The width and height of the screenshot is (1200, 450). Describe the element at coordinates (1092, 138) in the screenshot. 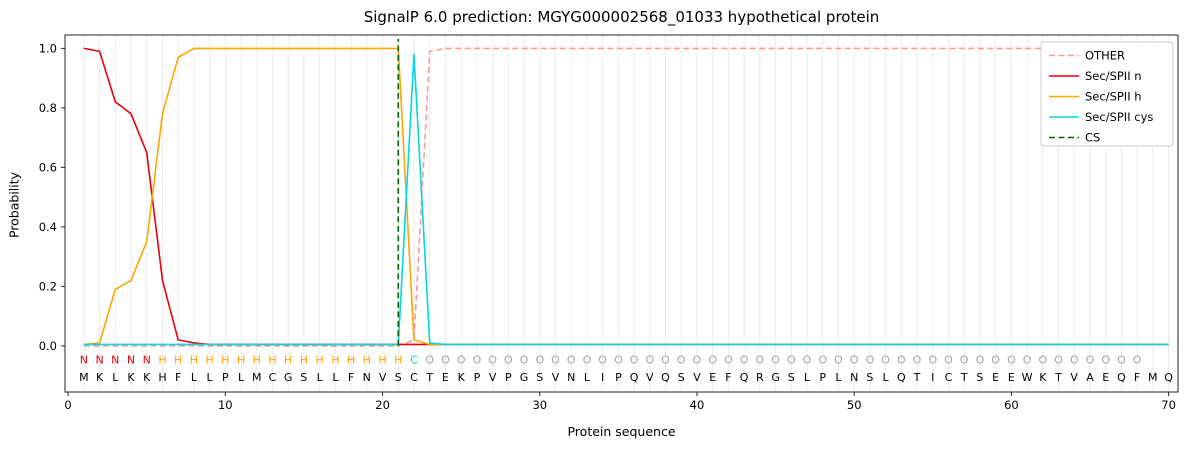

I see `legend-label: CS` at that location.